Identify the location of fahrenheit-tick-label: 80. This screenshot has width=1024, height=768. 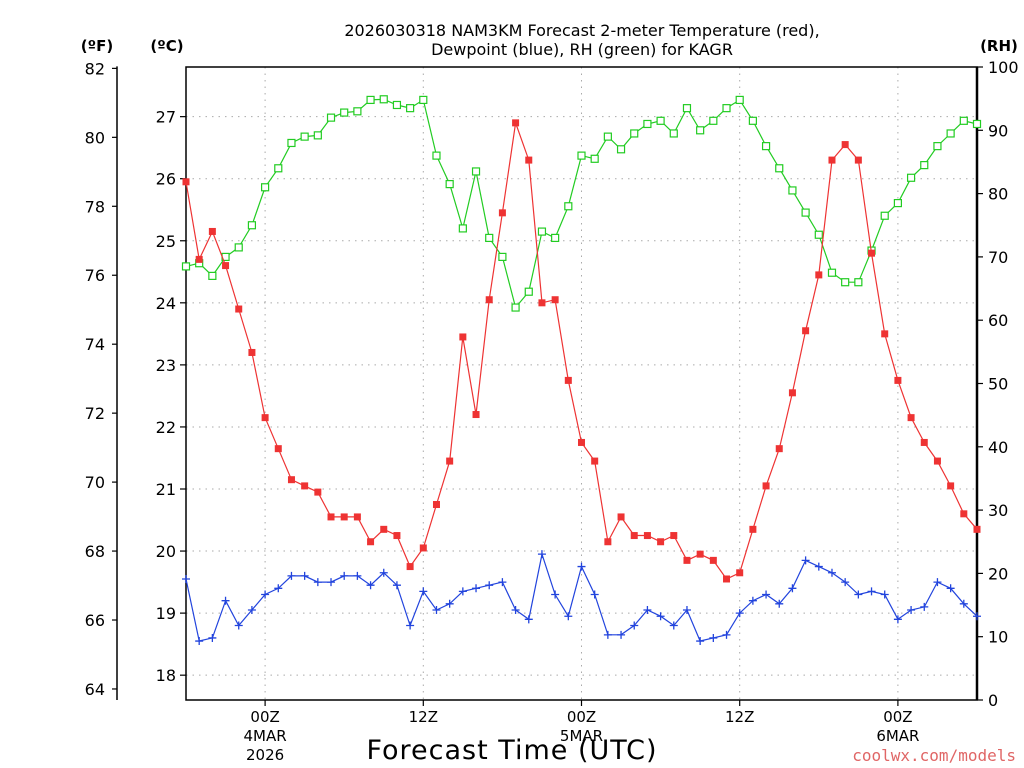
(95, 137).